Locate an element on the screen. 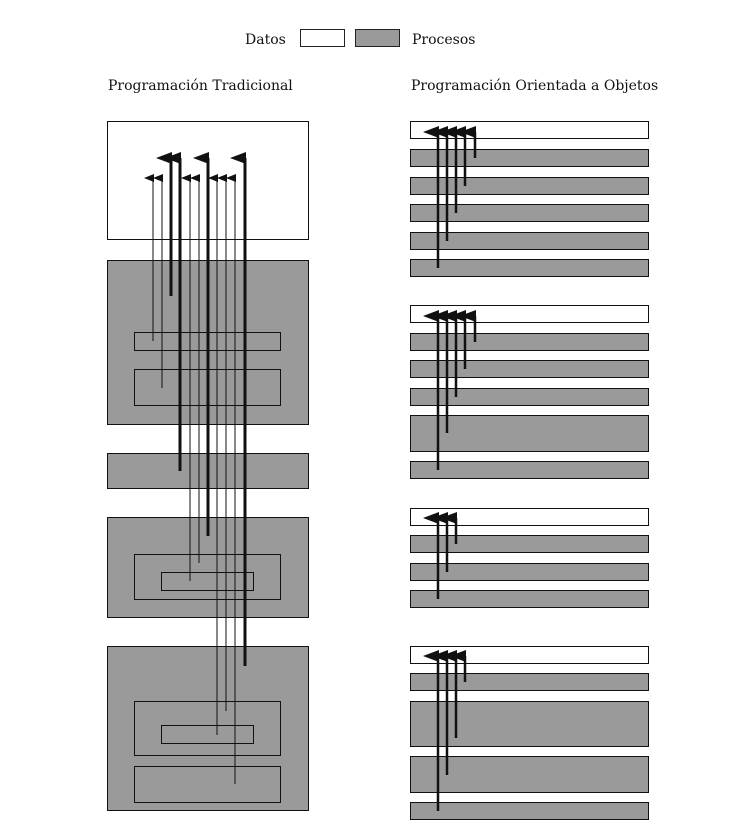 This screenshot has width=751, height=833. traditional-arrows is located at coordinates (195, 468).